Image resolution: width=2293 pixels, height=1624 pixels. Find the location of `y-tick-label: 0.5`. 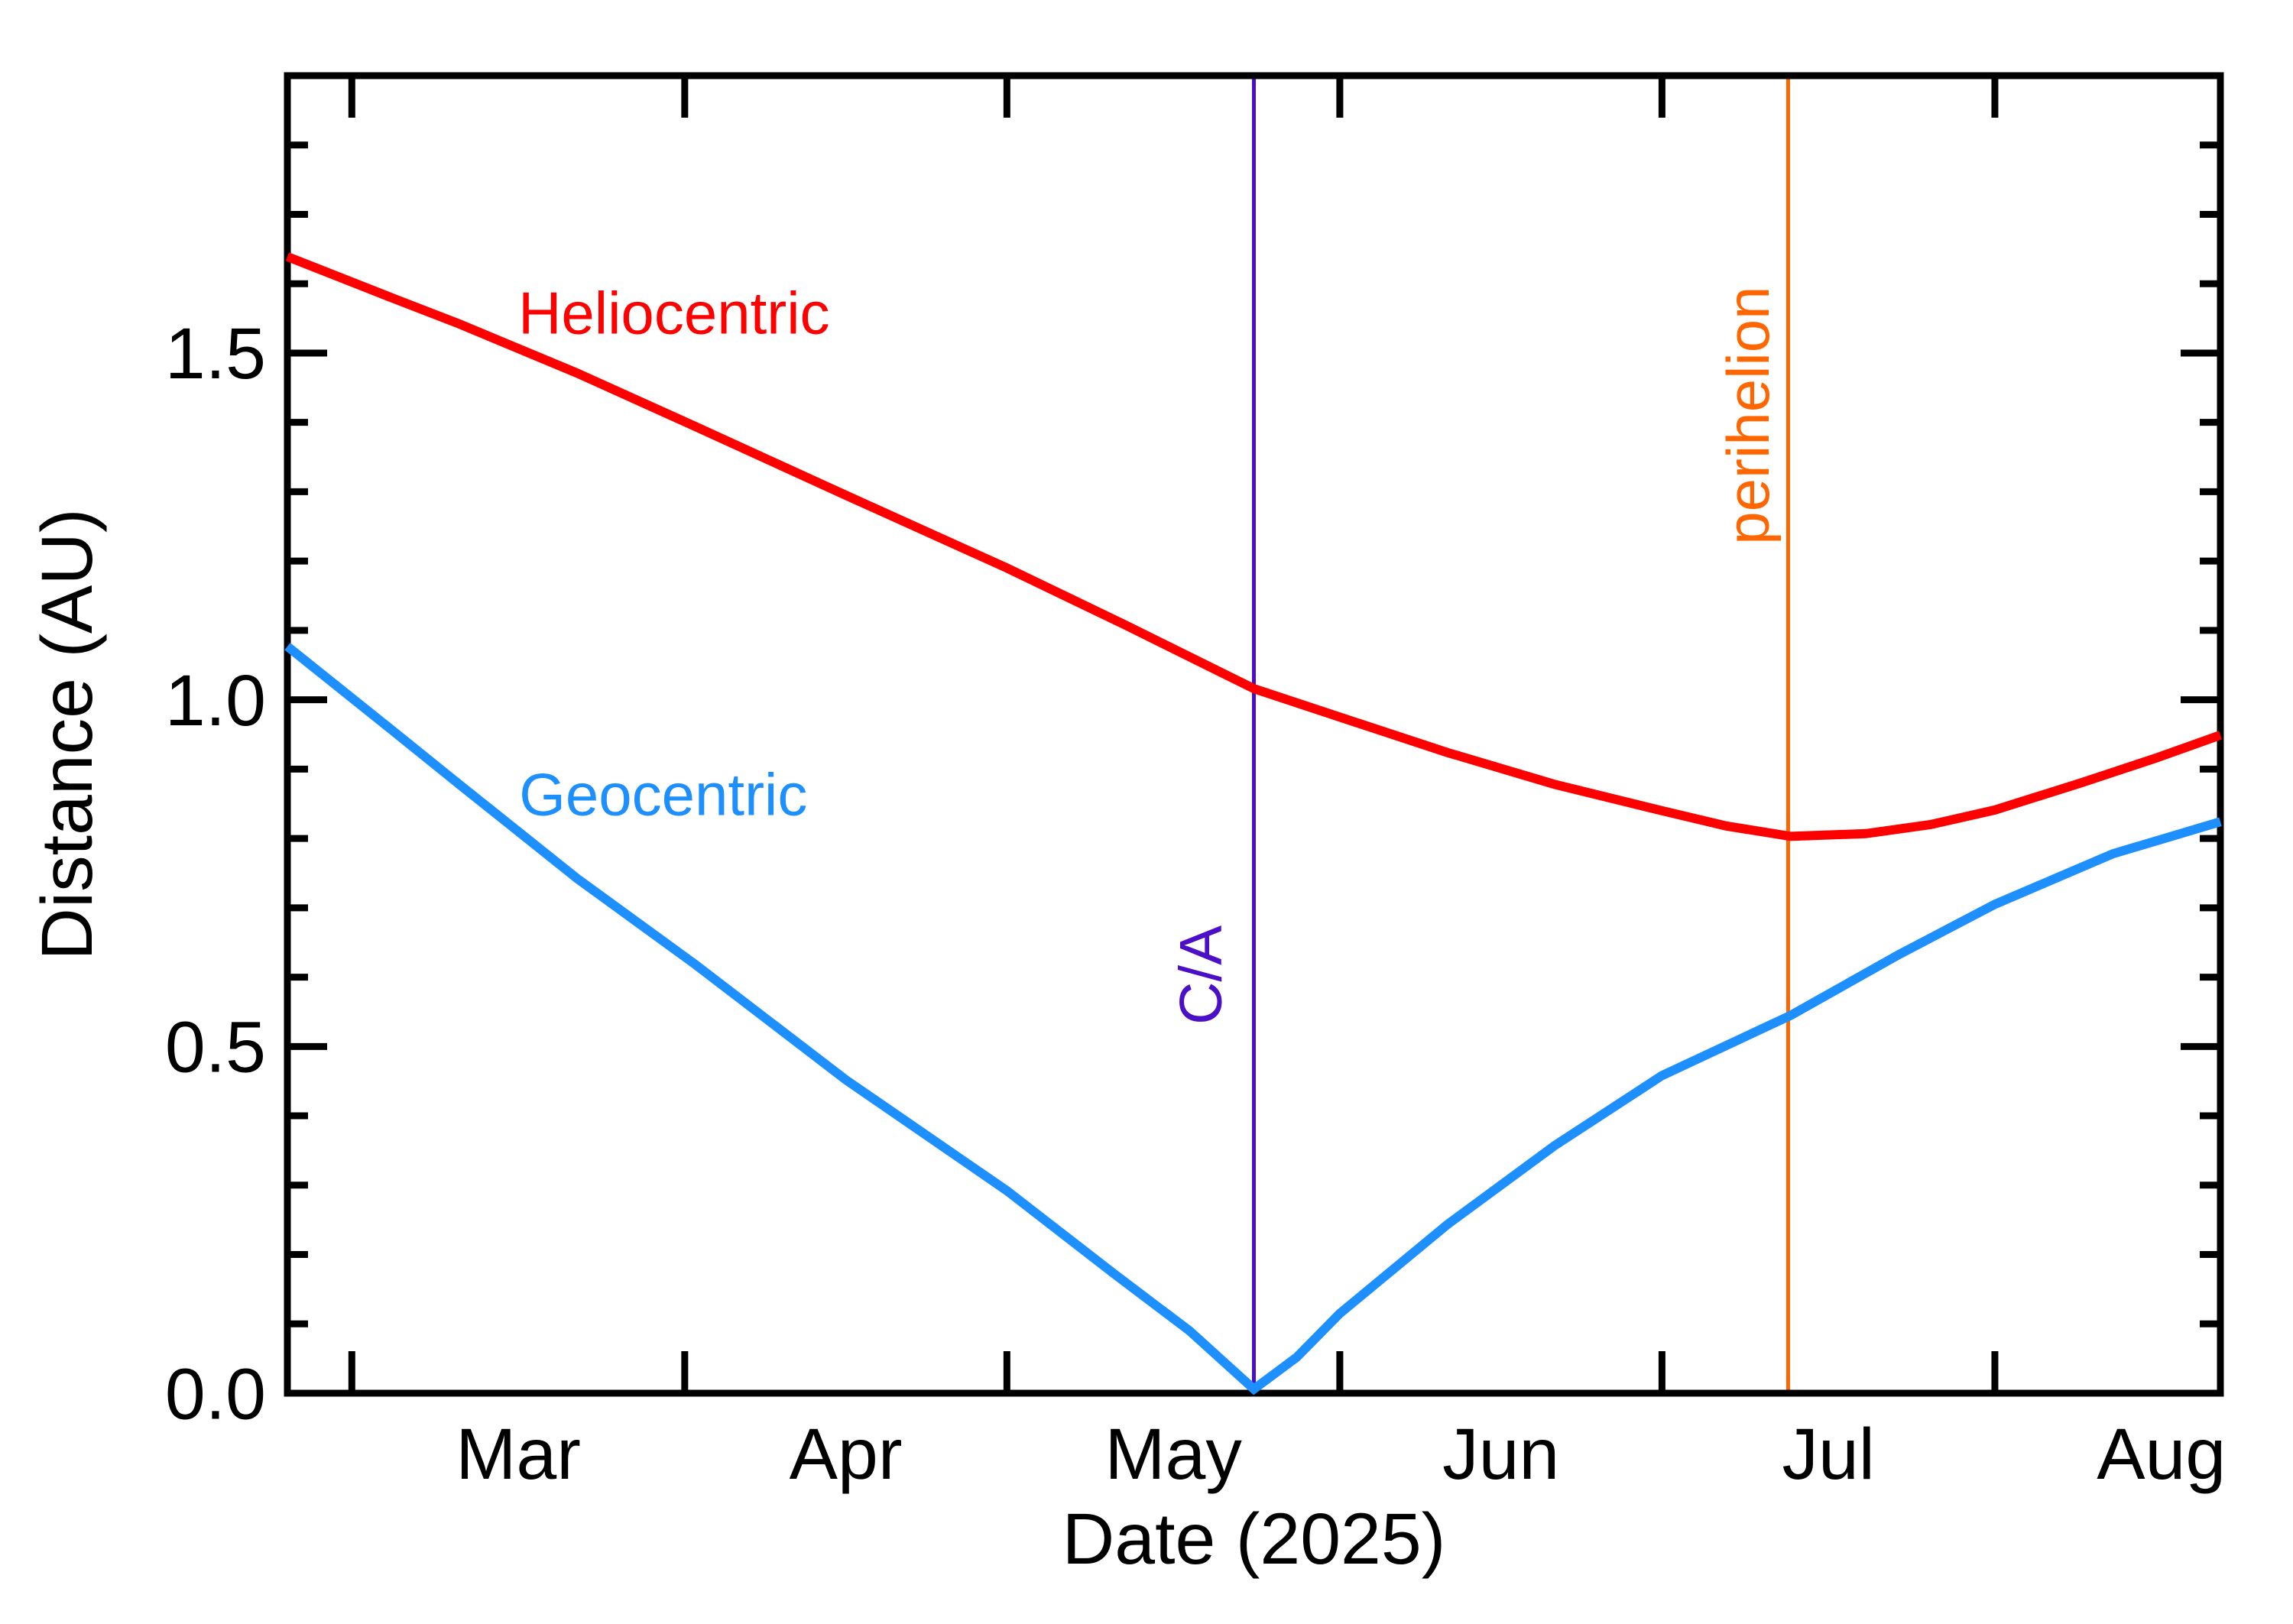

y-tick-label: 0.5 is located at coordinates (215, 1047).